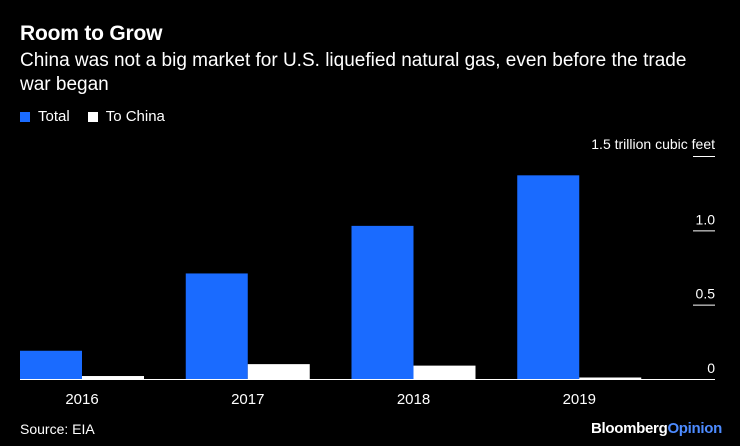 This screenshot has height=446, width=740. What do you see at coordinates (216, 326) in the screenshot?
I see `bar-total-2017` at bounding box center [216, 326].